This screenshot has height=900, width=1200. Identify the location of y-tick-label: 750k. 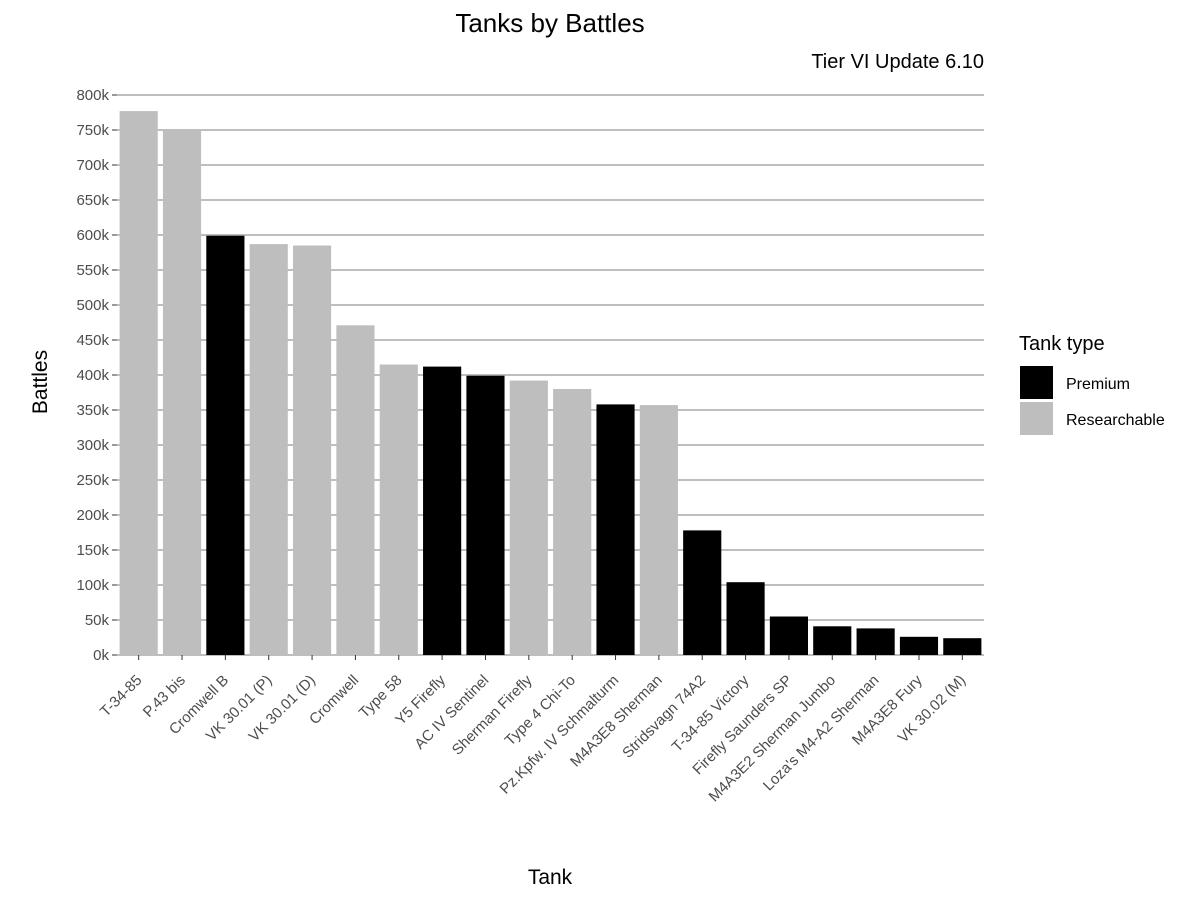
(92, 130).